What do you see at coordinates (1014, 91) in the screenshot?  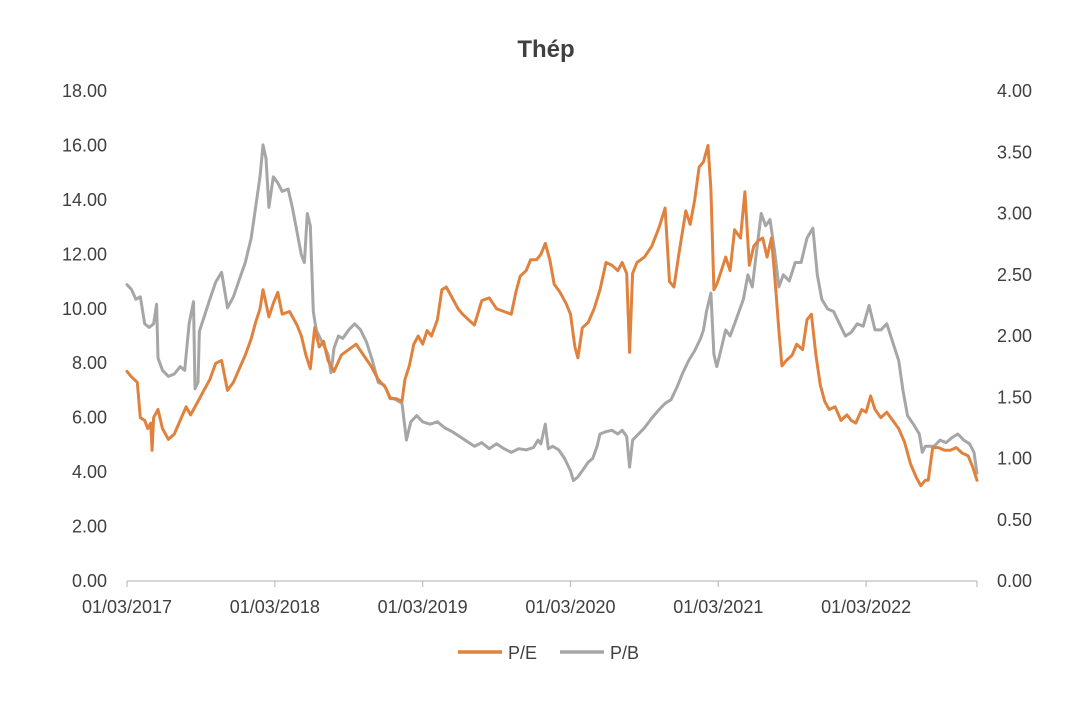 I see `y-right-tick-label: 4.00` at bounding box center [1014, 91].